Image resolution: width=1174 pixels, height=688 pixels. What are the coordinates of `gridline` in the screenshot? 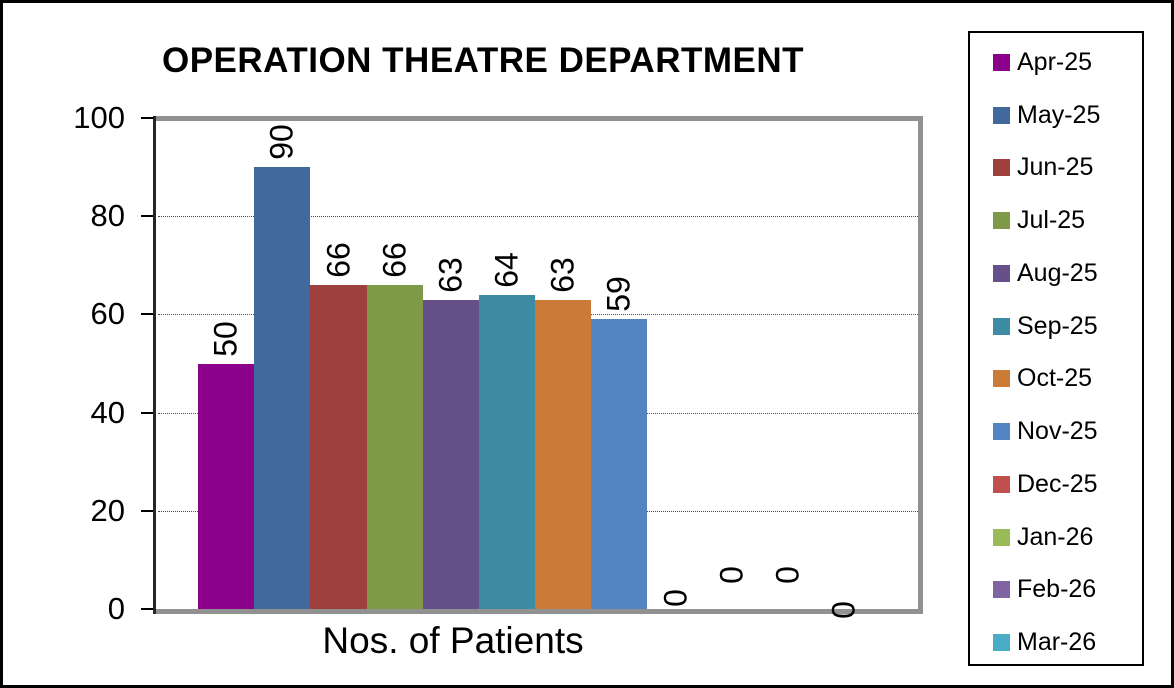 It's located at (538, 216).